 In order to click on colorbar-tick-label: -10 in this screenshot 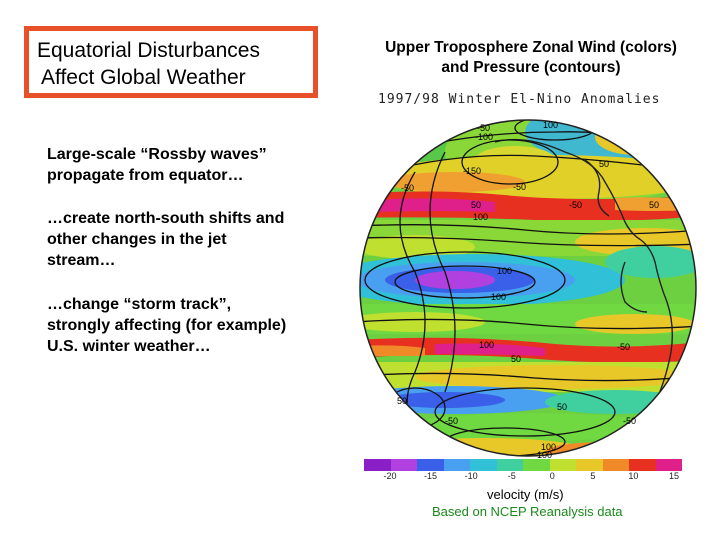, I will do `click(471, 476)`.